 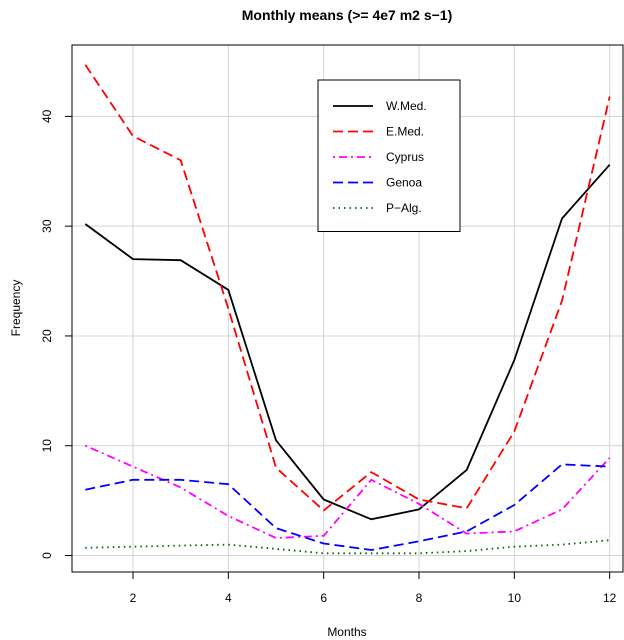 What do you see at coordinates (47, 336) in the screenshot?
I see `y-tick-label: 20` at bounding box center [47, 336].